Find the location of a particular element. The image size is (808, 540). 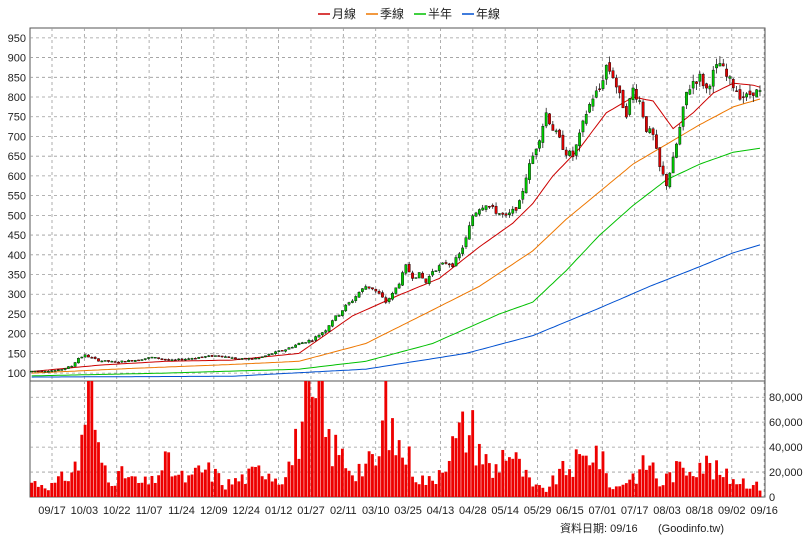

x-tick-label-9: 02/11 is located at coordinates (343, 511).